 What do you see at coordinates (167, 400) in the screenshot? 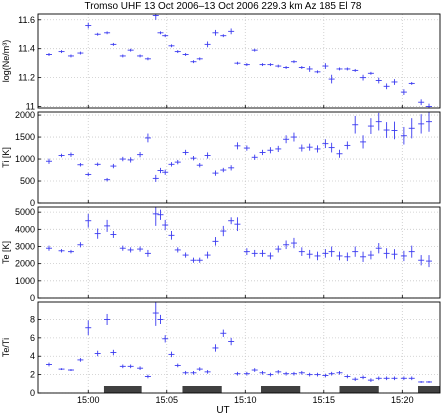
I see `x-tick-label: 15:05` at bounding box center [167, 400].